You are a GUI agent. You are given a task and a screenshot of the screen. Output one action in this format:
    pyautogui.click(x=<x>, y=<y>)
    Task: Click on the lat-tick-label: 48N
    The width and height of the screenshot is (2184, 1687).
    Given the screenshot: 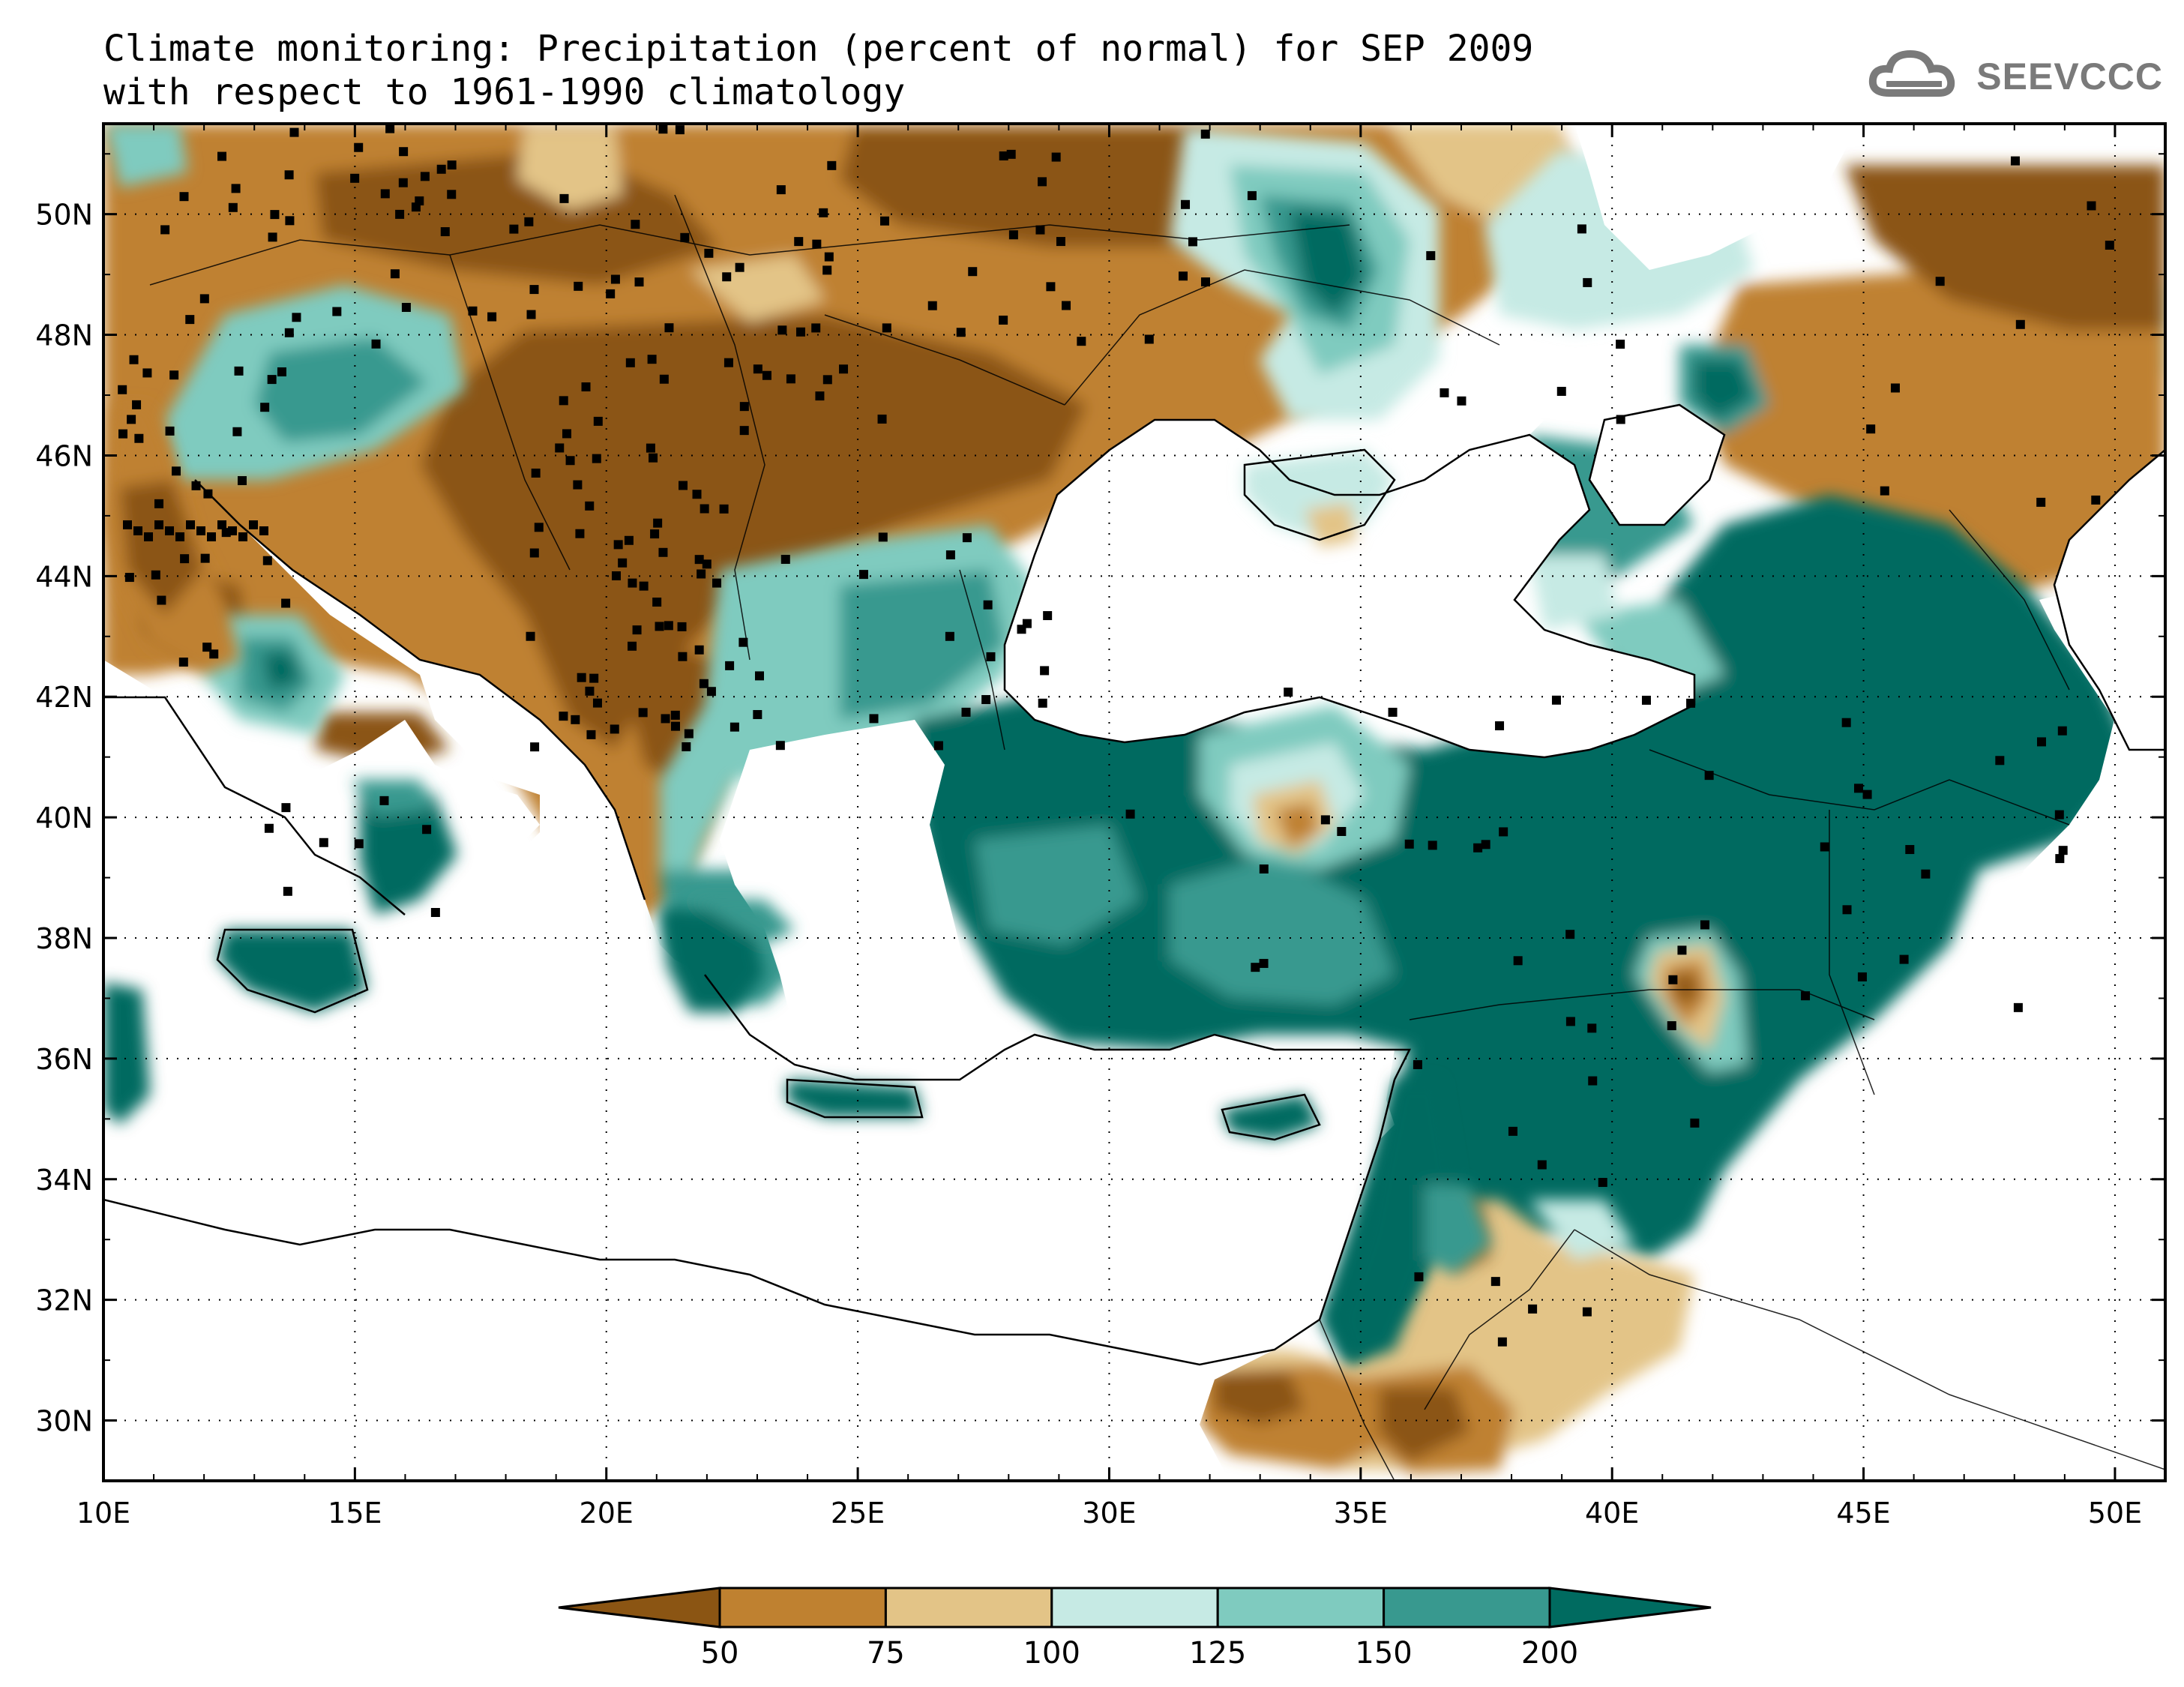 What is the action you would take?
    pyautogui.click(x=64, y=335)
    